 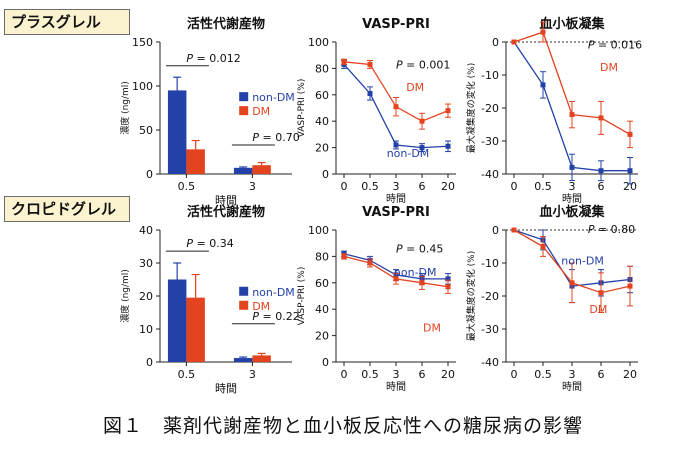 I want to click on prasugrel-vasp-y-tick-label: 60, so click(x=322, y=95).